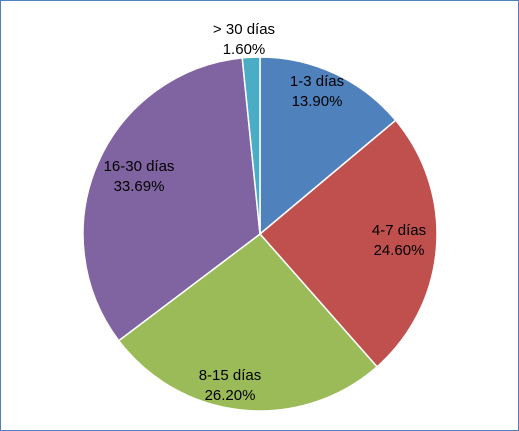 The image size is (519, 431). What do you see at coordinates (230, 395) in the screenshot?
I see `slice-percent-label: 26.20%` at bounding box center [230, 395].